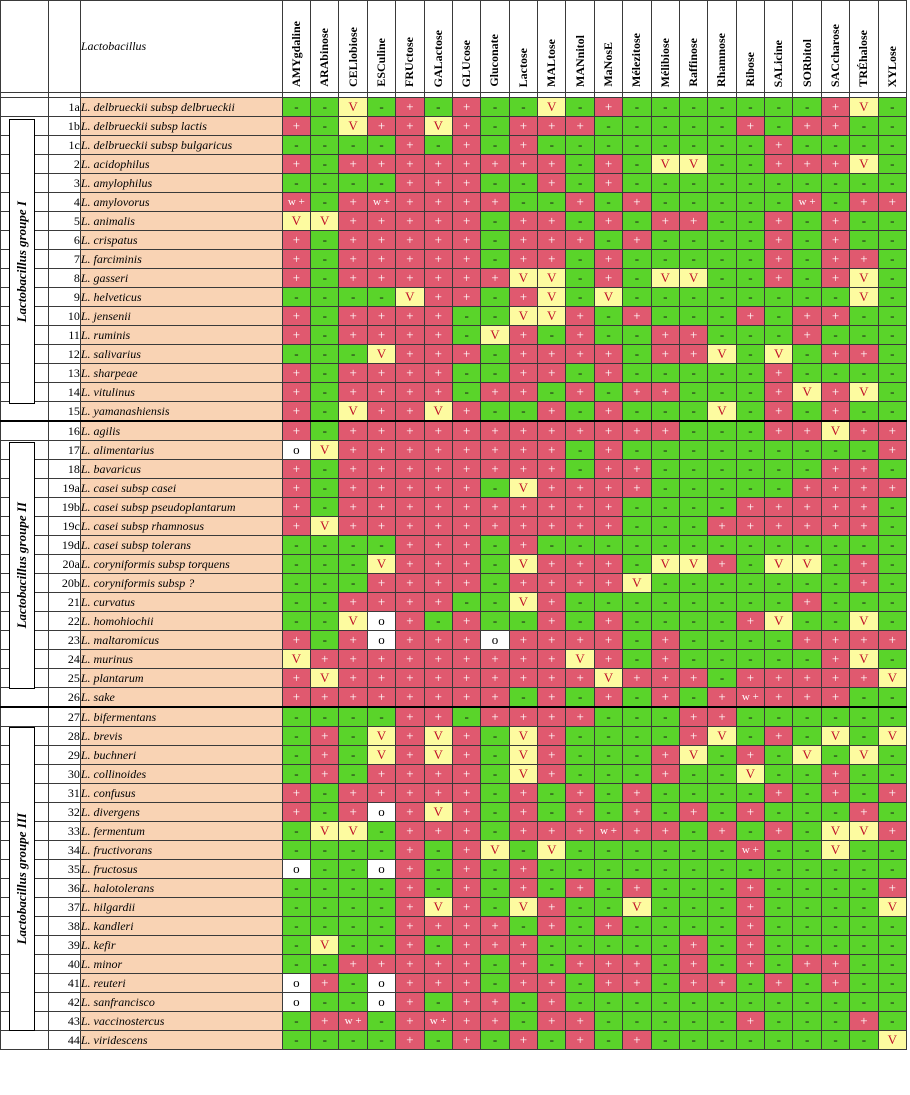  Describe the element at coordinates (454, 373) in the screenshot. I see `table-row: 13 L. sharpeae + - + + + + - - + + - + - - - - - + - - - -` at that location.